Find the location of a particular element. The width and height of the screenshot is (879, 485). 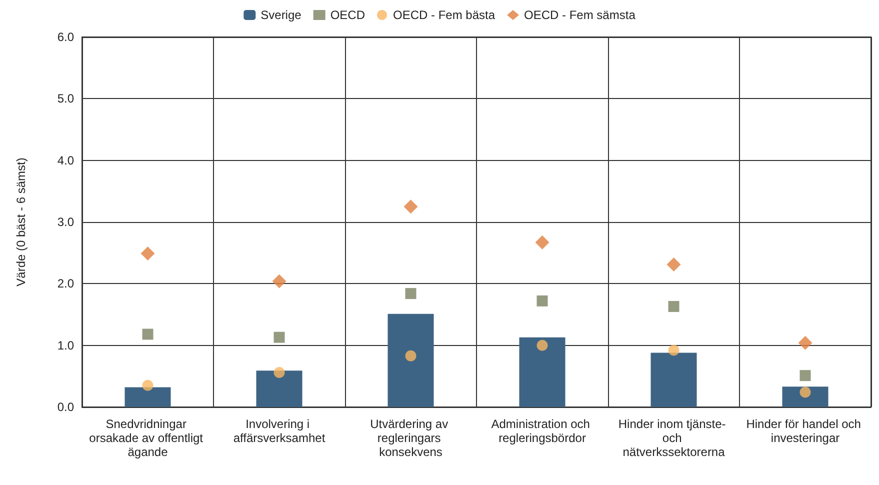

y-tick-label: 6.0 is located at coordinates (65, 37).